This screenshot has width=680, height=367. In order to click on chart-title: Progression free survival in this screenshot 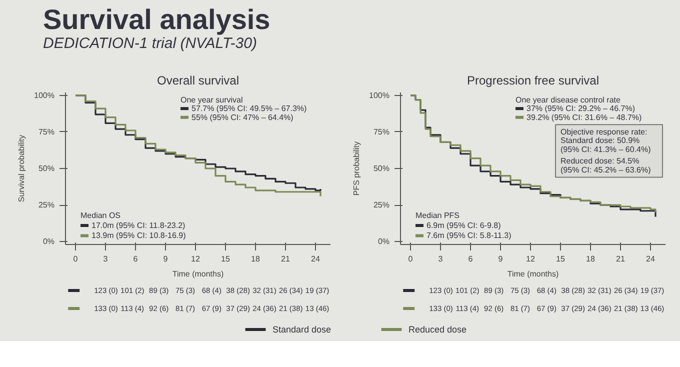, I will do `click(533, 81)`.